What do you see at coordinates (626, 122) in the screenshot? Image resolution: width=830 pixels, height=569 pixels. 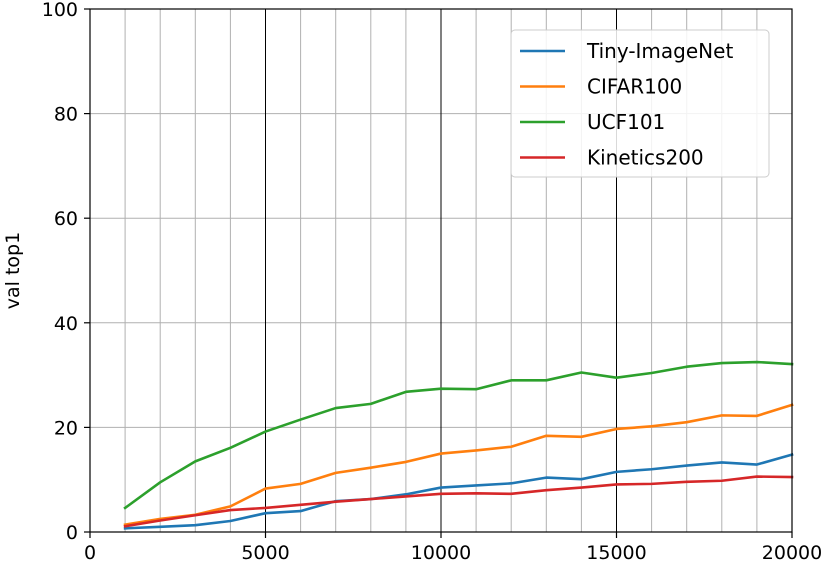 I see `legend-label-ucf101: UCF101` at bounding box center [626, 122].